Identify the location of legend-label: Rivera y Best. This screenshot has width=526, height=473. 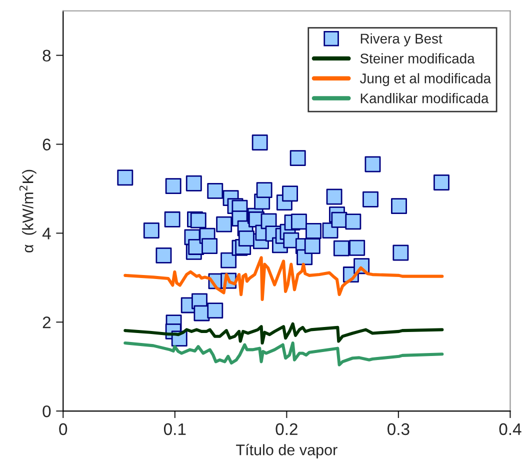
(401, 39).